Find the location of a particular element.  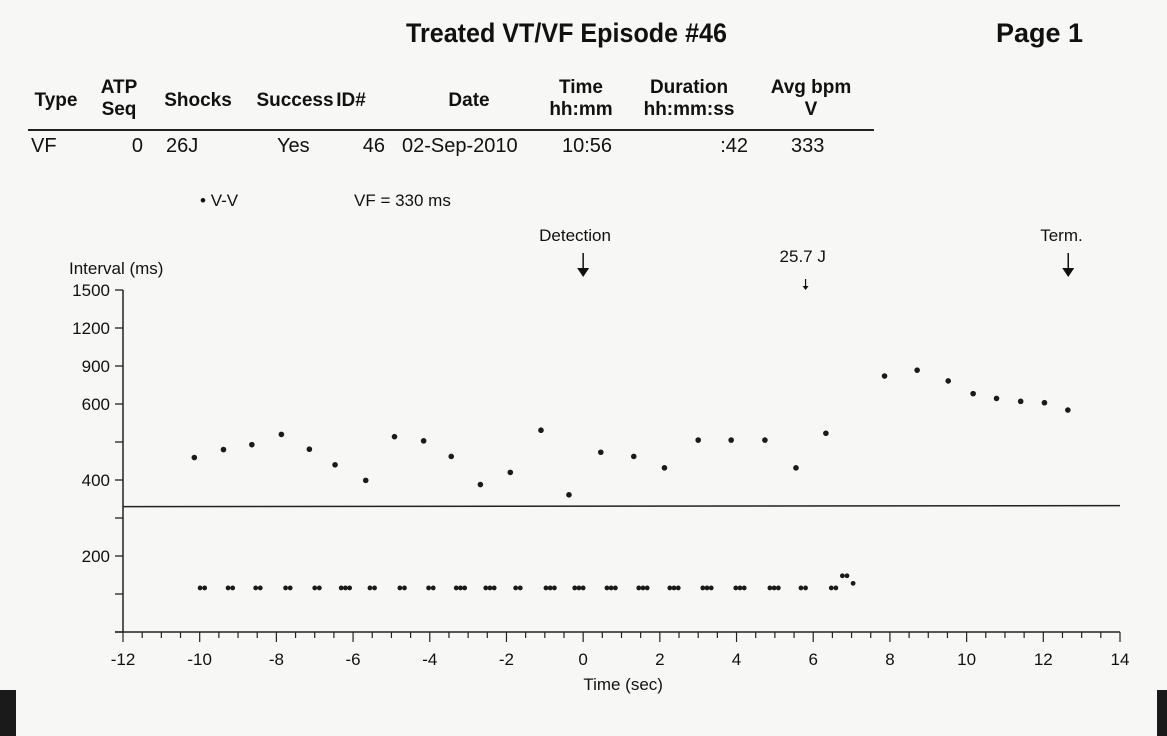

x-axis-label: Time (sec) is located at coordinates (623, 684).